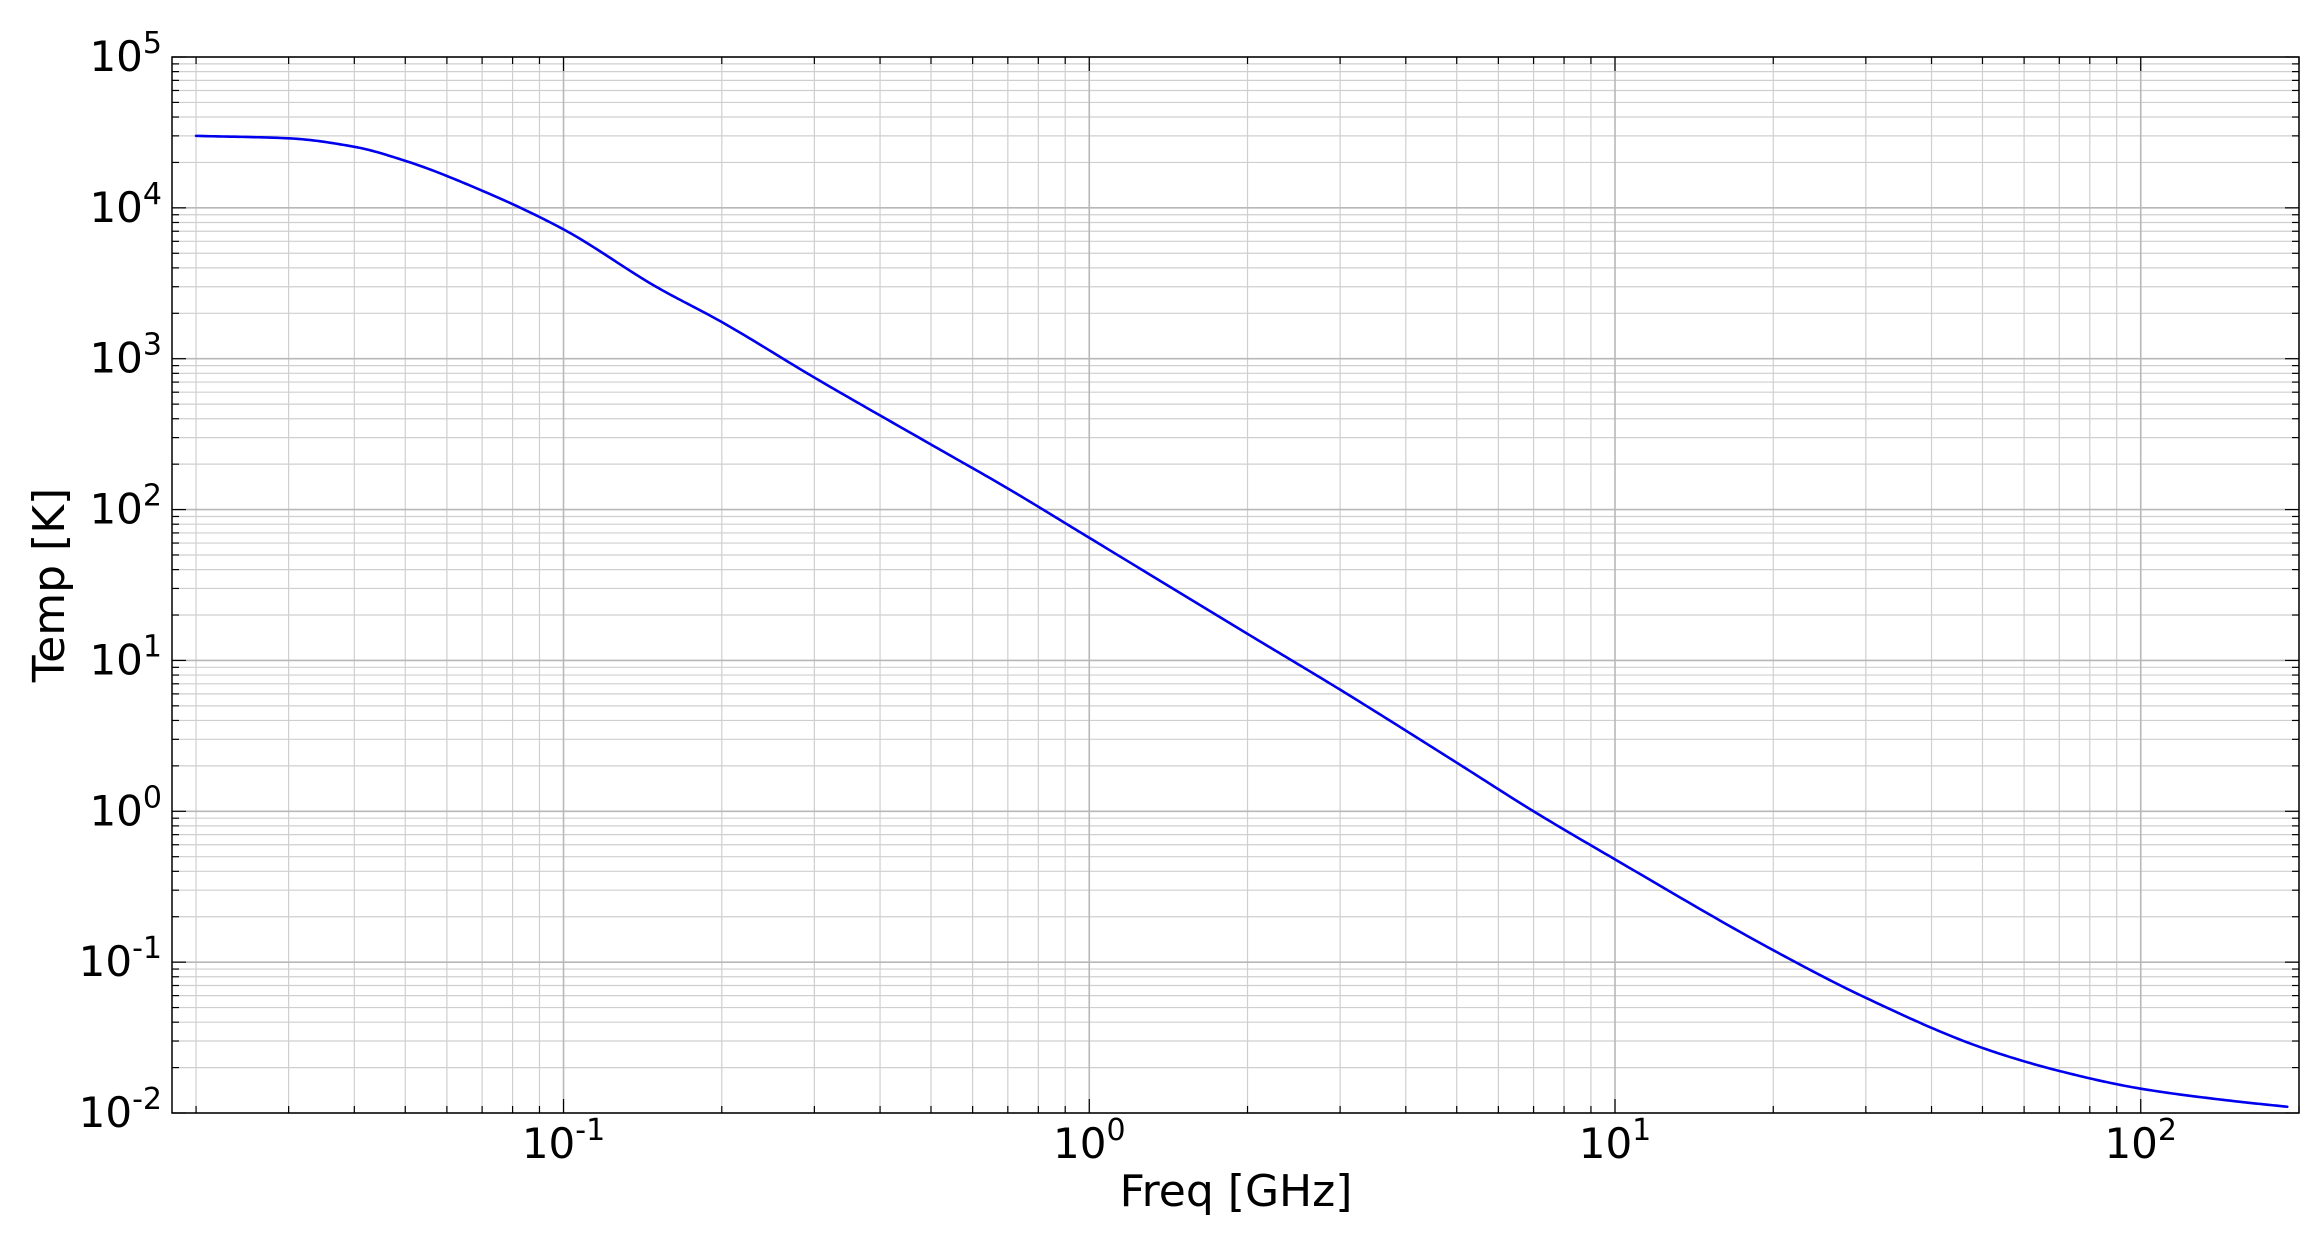  I want to click on y-tick-label: 10², so click(125, 506).